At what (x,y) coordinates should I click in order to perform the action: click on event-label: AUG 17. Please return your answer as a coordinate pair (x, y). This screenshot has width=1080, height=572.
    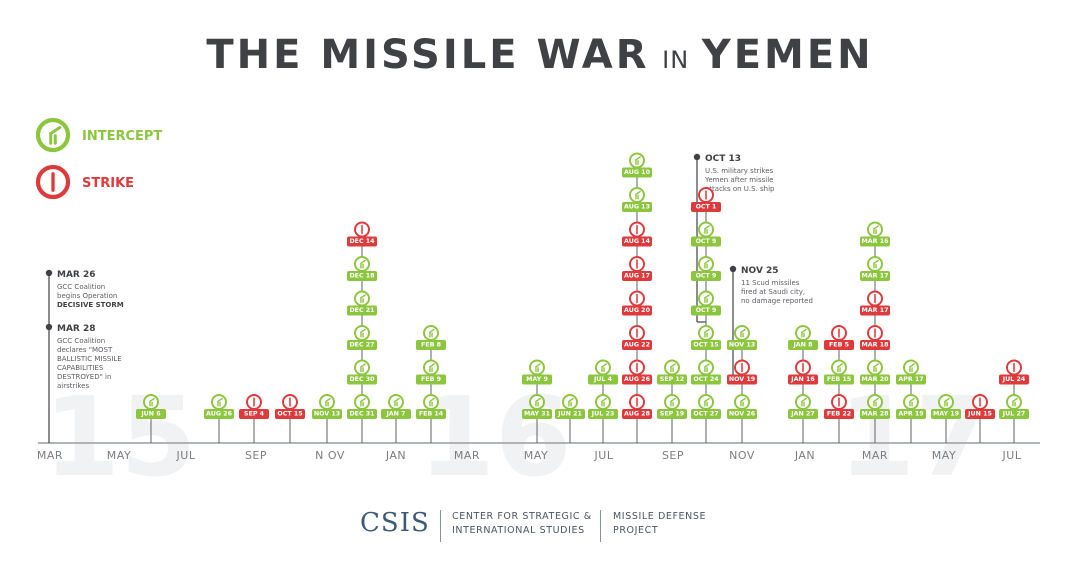
    Looking at the image, I should click on (637, 276).